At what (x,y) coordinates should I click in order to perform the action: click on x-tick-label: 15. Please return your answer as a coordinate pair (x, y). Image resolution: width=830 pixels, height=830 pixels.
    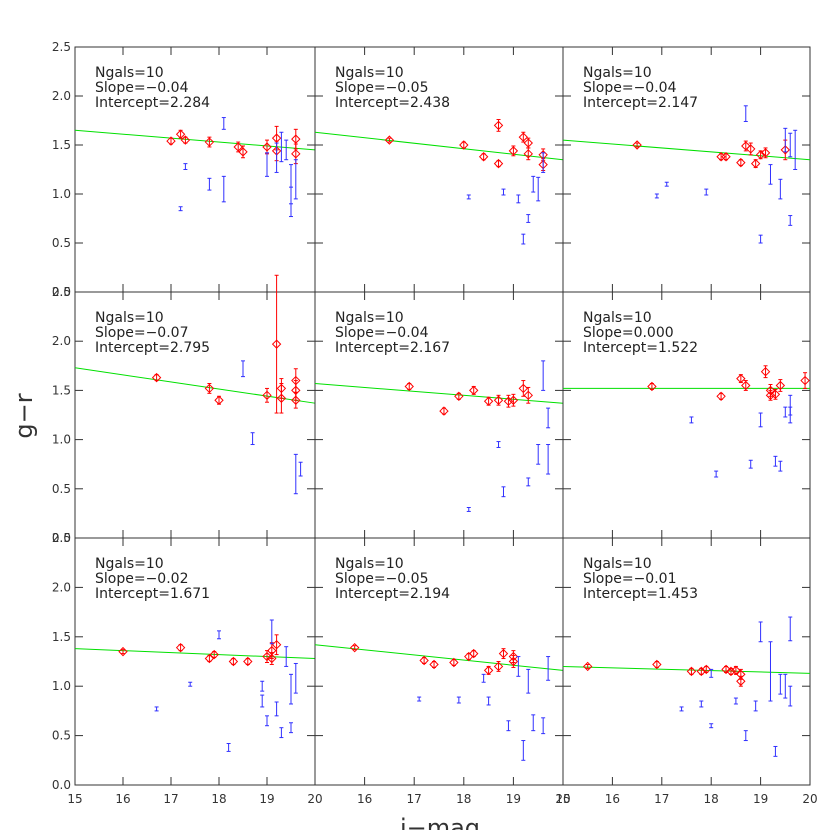
    Looking at the image, I should click on (562, 799).